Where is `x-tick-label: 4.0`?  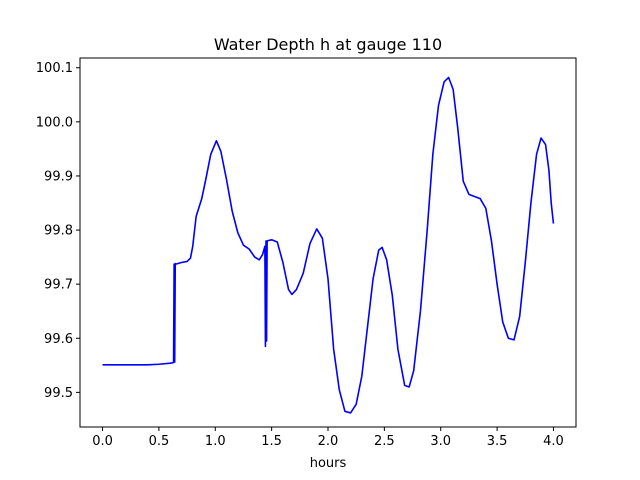 x-tick-label: 4.0 is located at coordinates (553, 441).